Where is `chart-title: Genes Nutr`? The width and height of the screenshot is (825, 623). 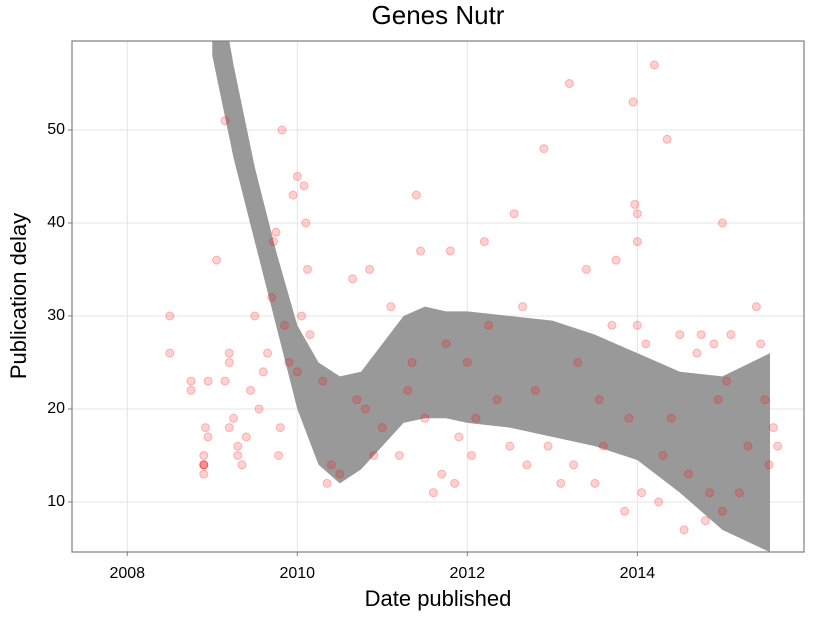 chart-title: Genes Nutr is located at coordinates (438, 15).